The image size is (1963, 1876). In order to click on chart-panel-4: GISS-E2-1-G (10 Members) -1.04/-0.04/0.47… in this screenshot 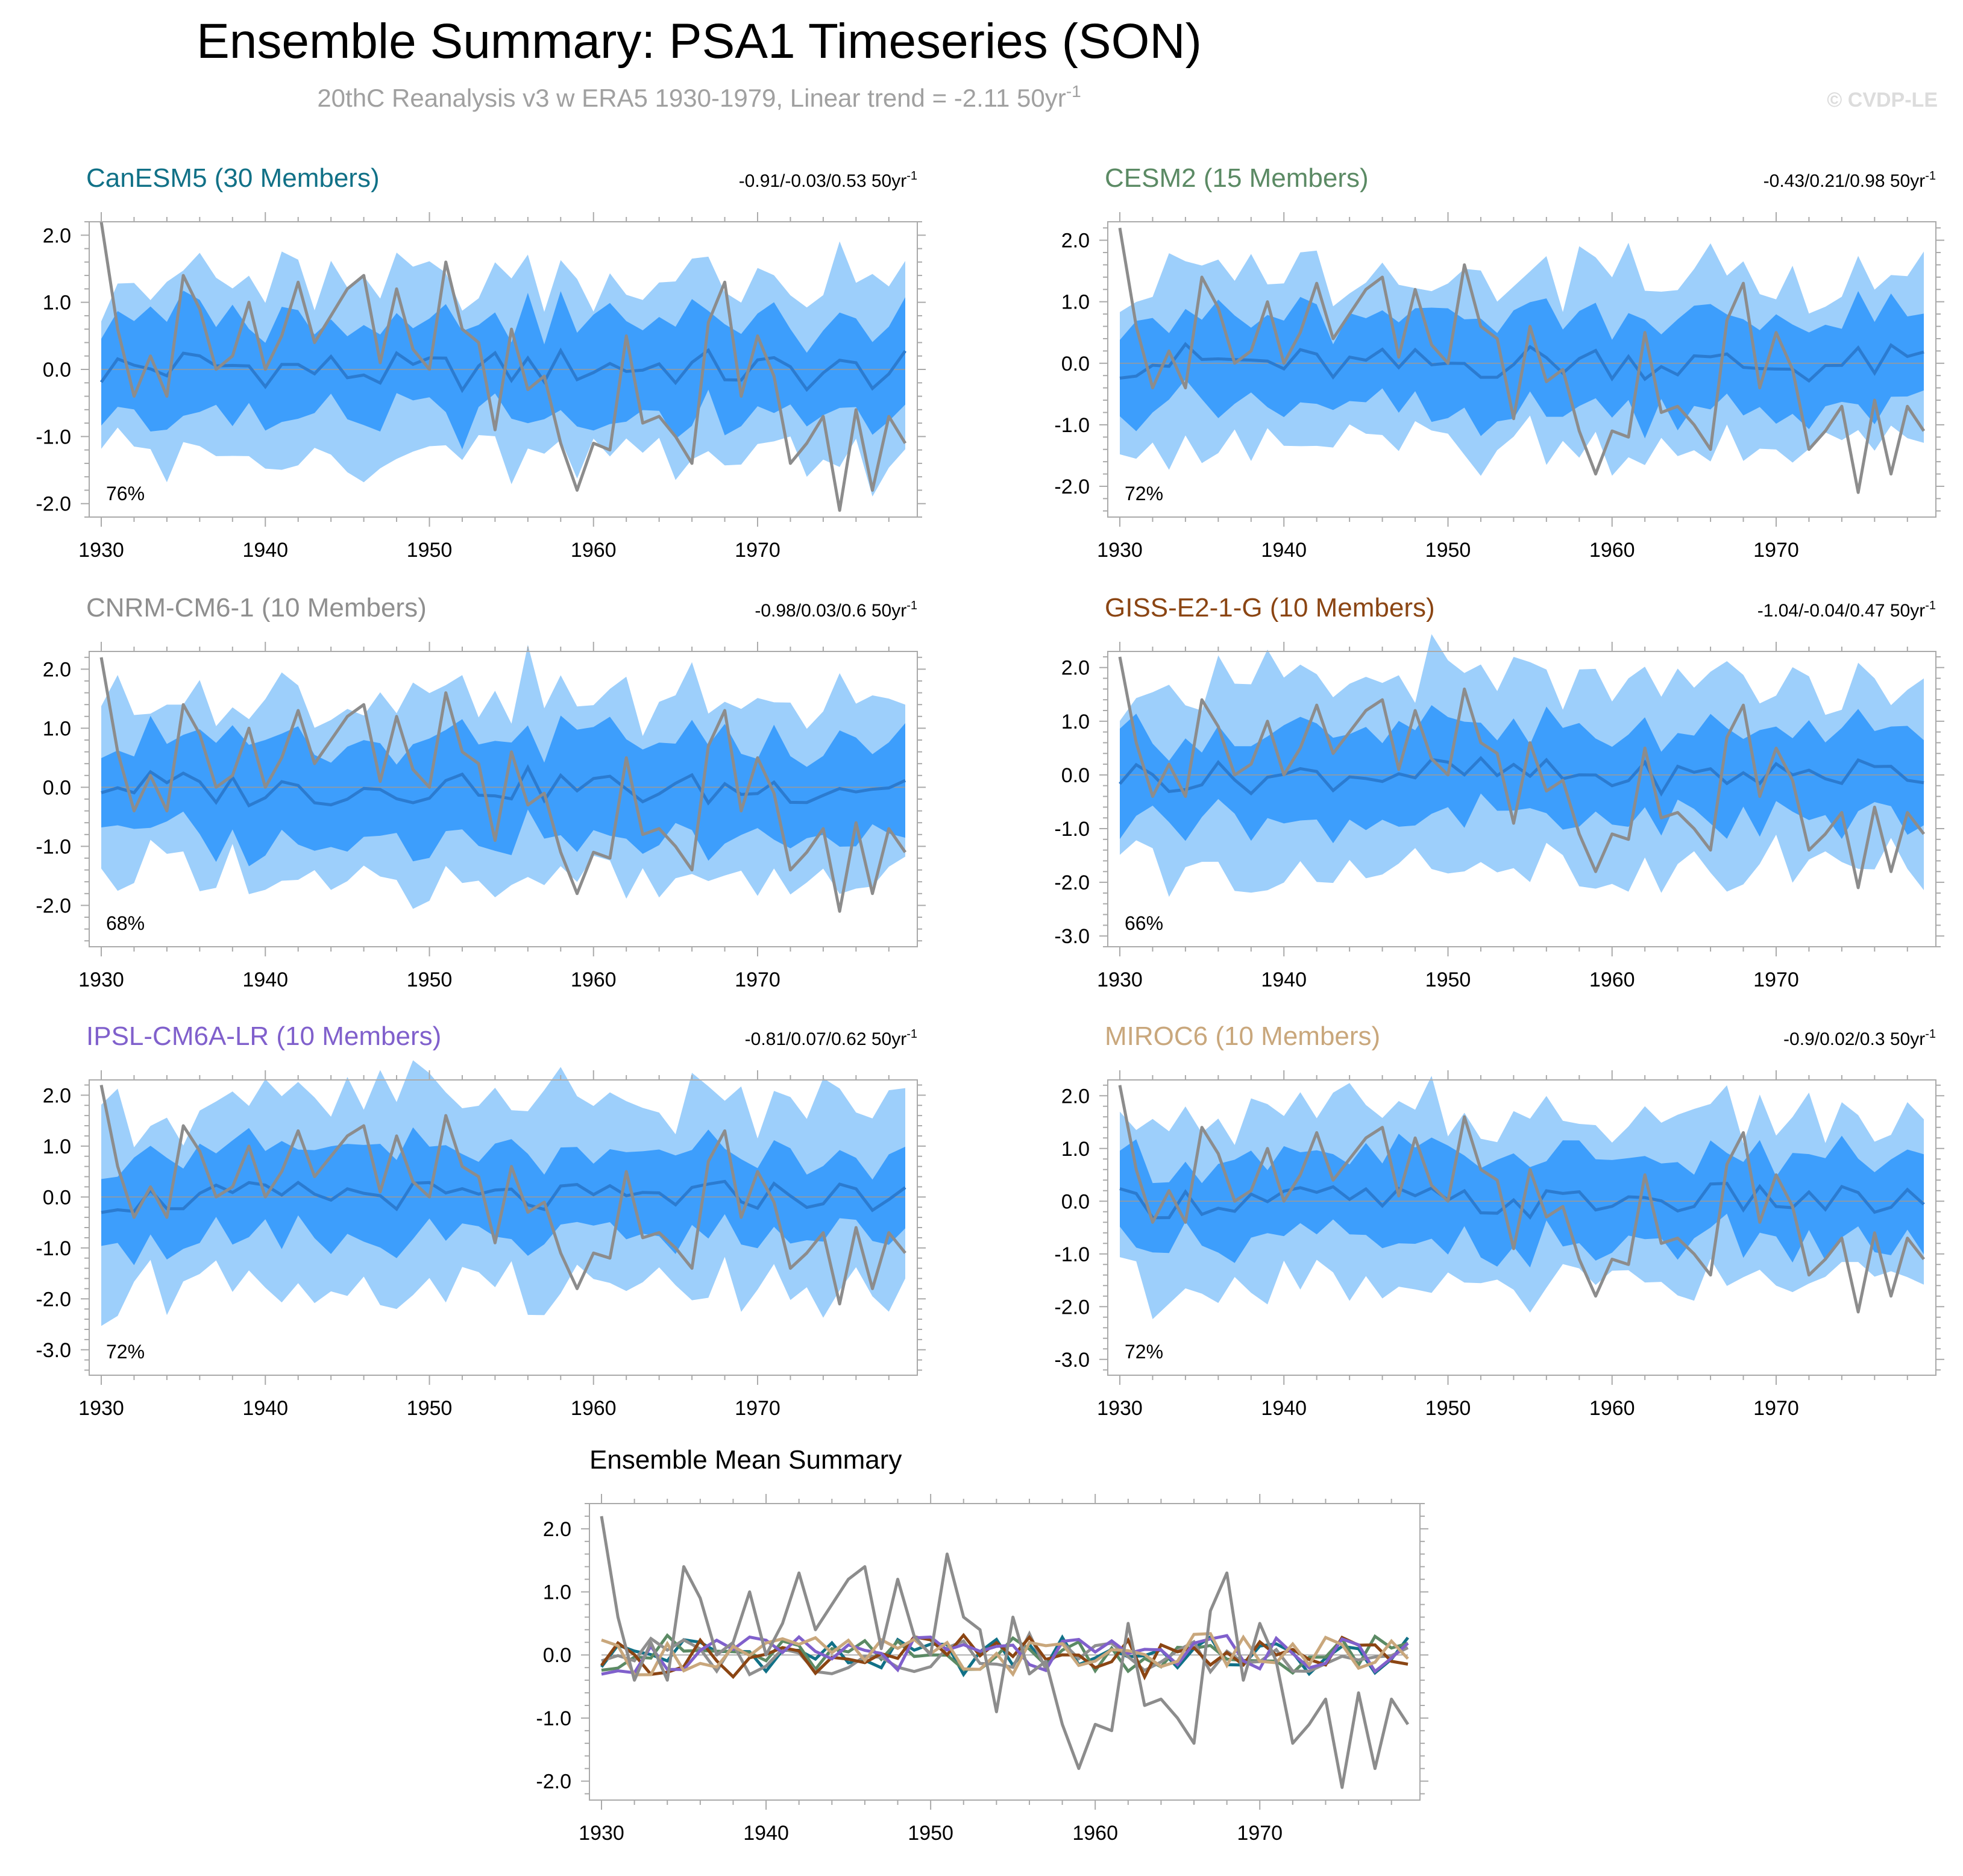, I will do `click(1499, 792)`.